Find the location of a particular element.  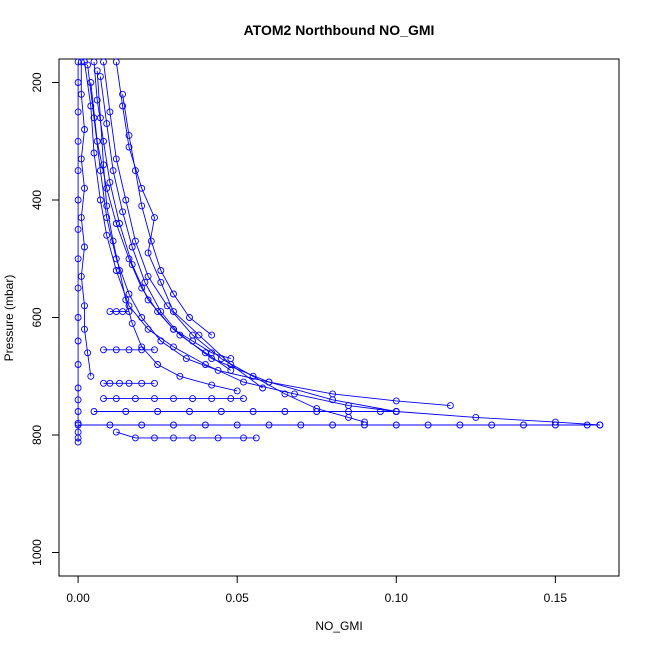

y-axis-label: Pressure (mbar) is located at coordinates (9, 318).